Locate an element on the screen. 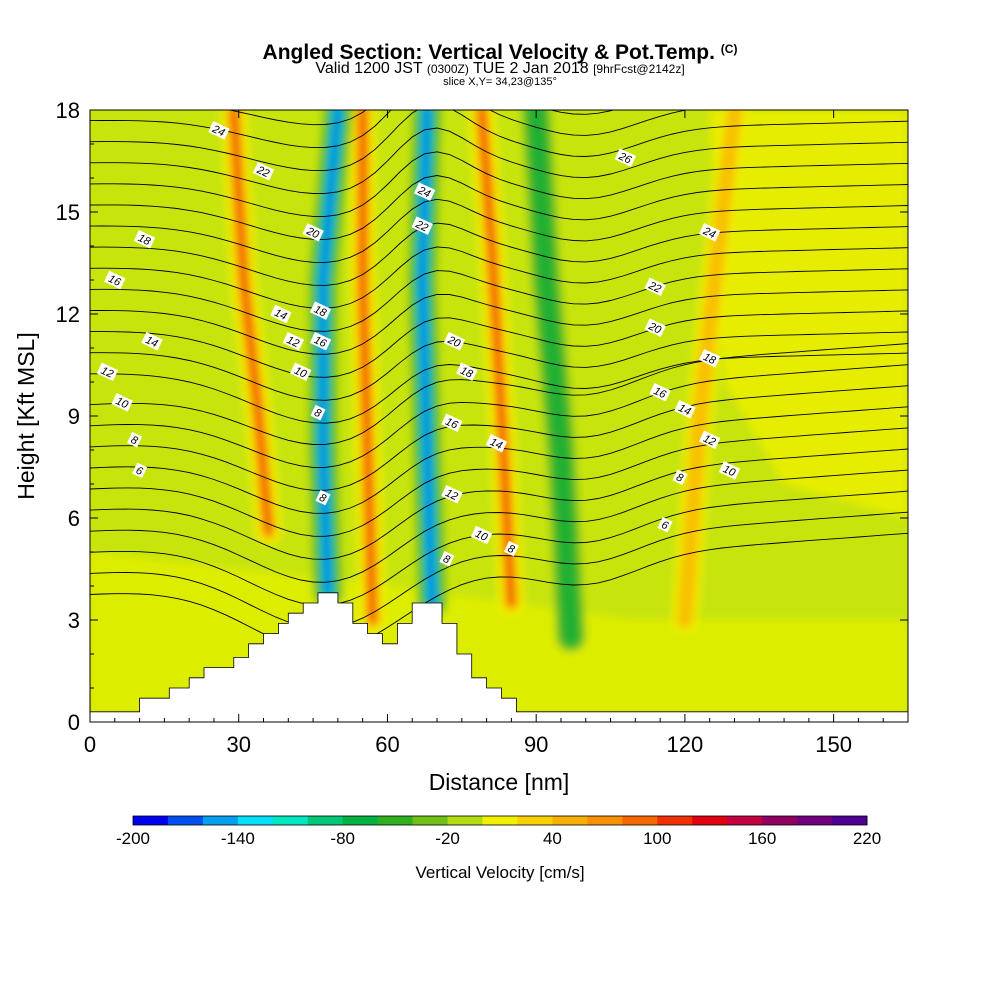 The image size is (1000, 1000). contour-label-21: 16 is located at coordinates (452, 423).